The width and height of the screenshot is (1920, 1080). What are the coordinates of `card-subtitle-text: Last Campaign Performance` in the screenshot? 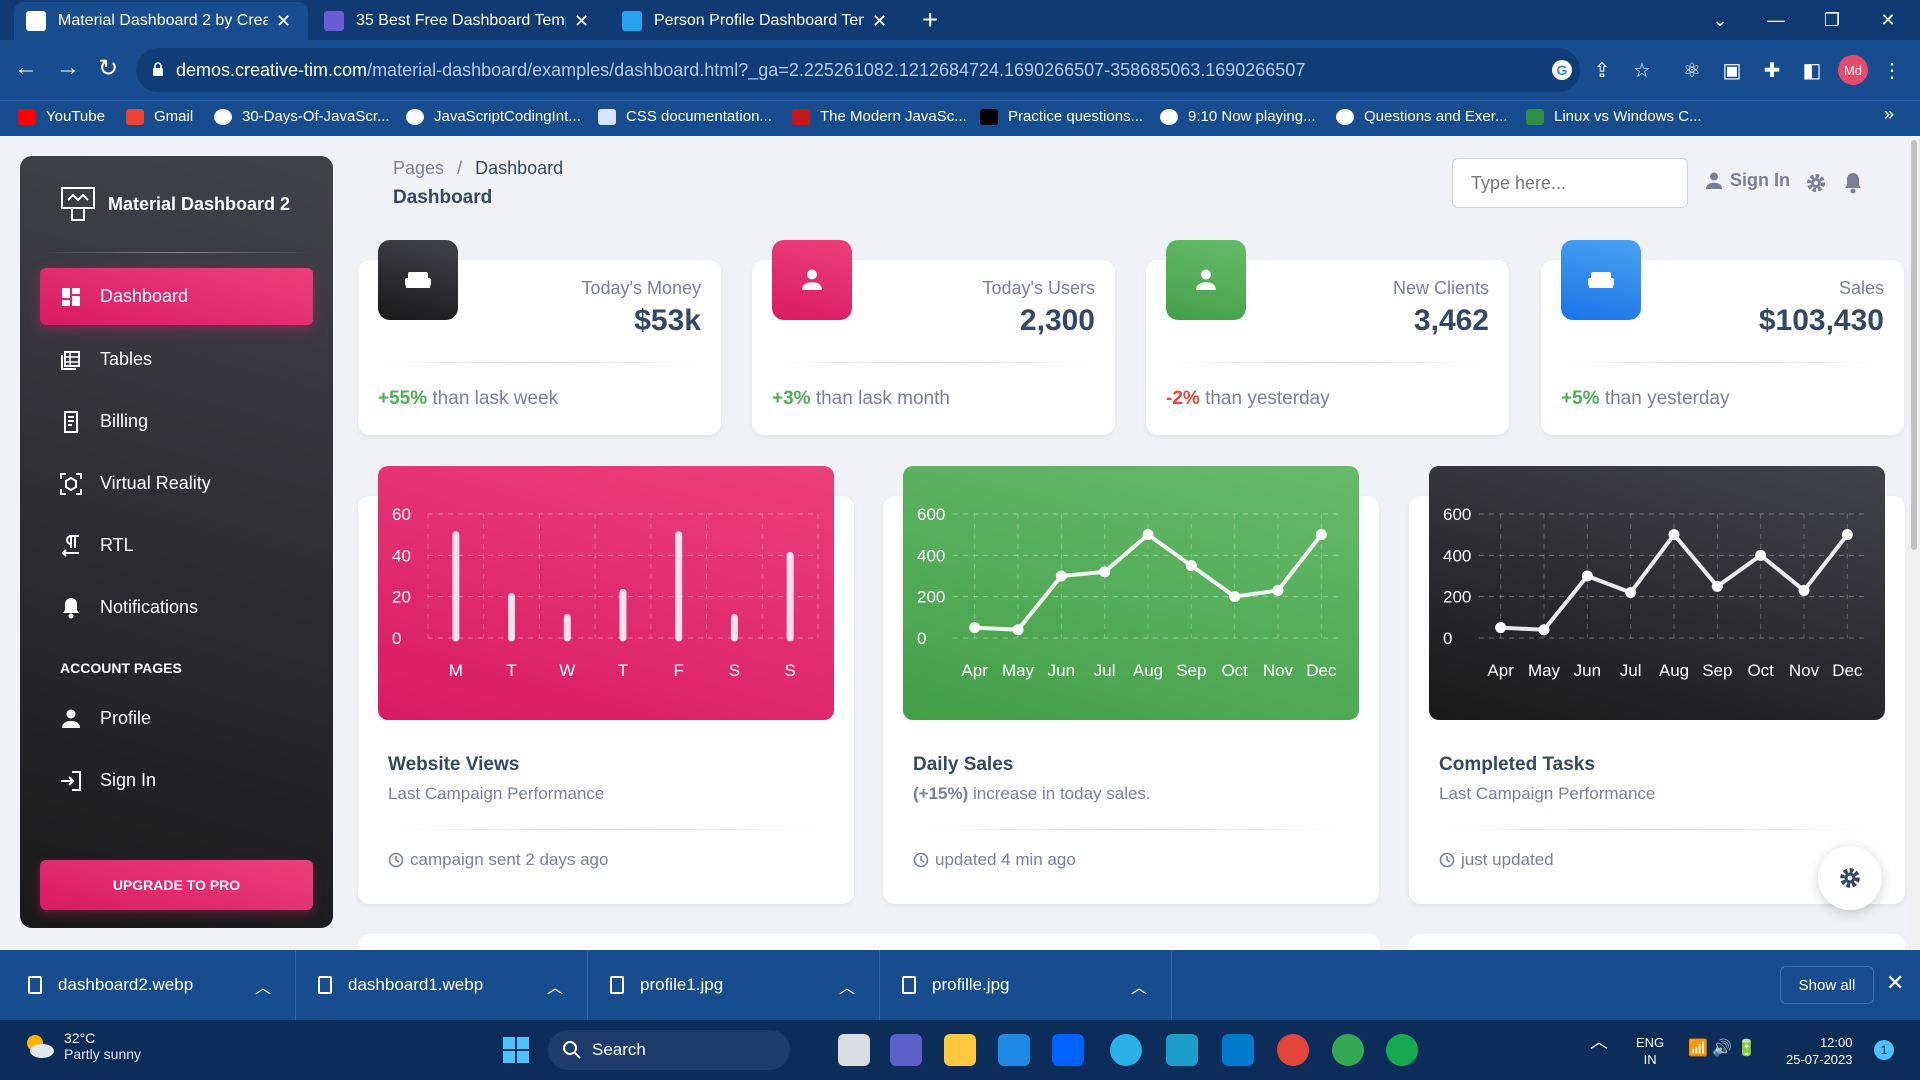 It's located at (1547, 793).